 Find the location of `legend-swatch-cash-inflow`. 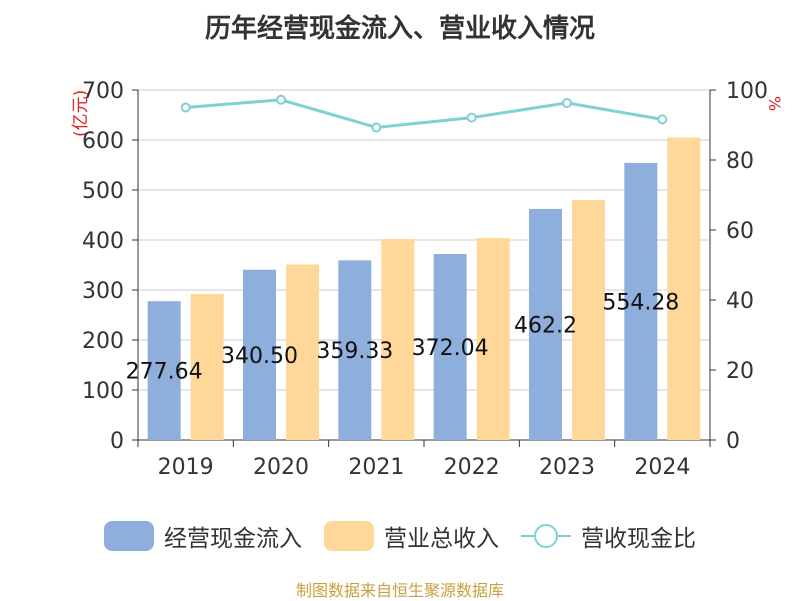

legend-swatch-cash-inflow is located at coordinates (129, 536).